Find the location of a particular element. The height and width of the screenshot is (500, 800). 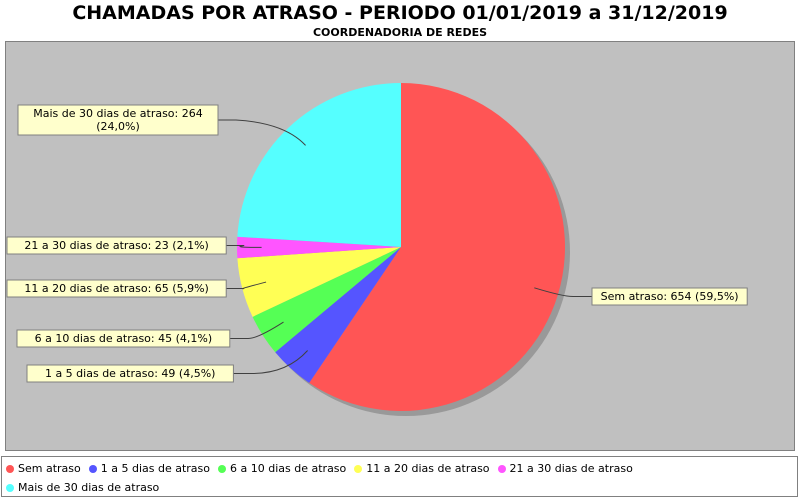

legend-label: 11 a 20 dias de atraso is located at coordinates (428, 468).